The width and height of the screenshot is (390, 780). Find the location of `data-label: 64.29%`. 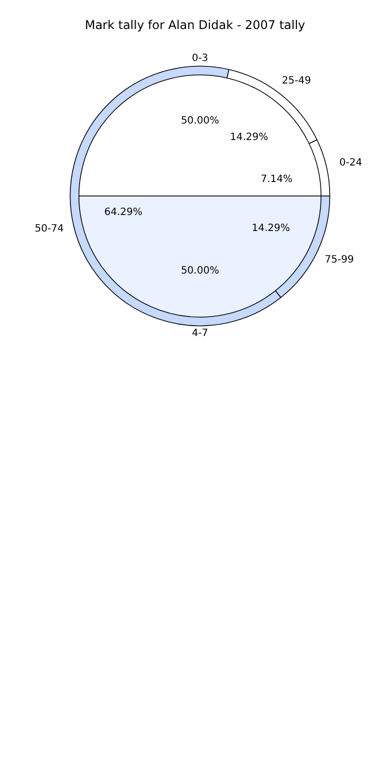

data-label: 64.29% is located at coordinates (123, 212).